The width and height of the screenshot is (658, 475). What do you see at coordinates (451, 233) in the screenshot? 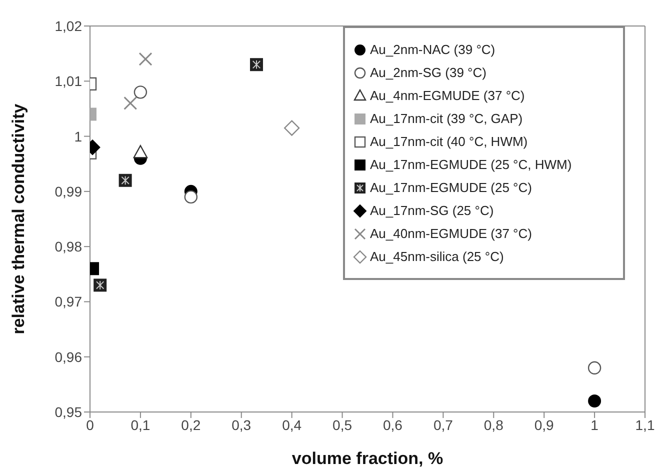
I see `legend-label: Au_40nm-EGMUDE (37 °C)` at bounding box center [451, 233].